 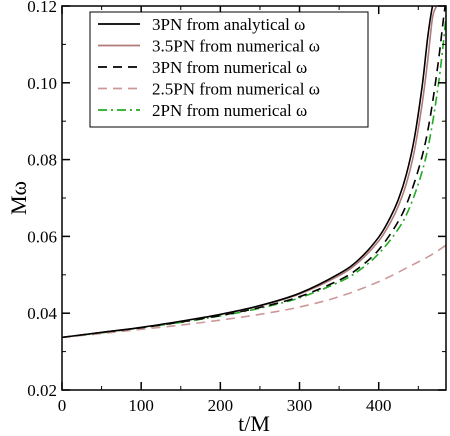 I want to click on legend-entry-label: 2PN from numerical ω, so click(x=229, y=110).